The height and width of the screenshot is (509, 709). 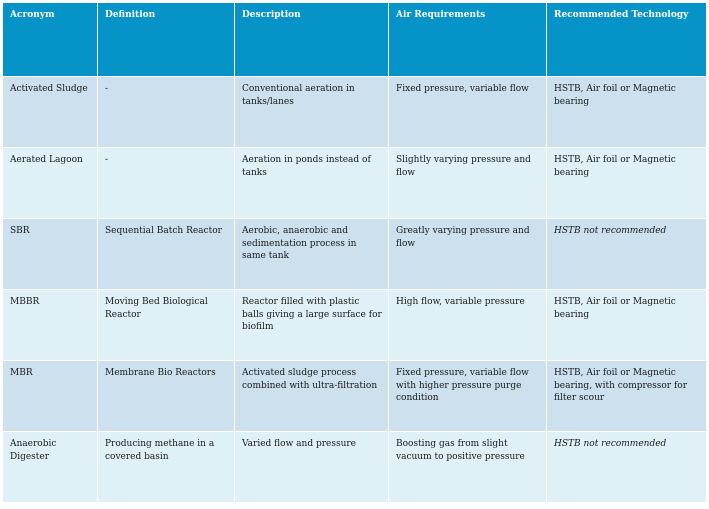 I want to click on cell-air-requirements: Greatly varying pressure and flow, so click(x=467, y=254).